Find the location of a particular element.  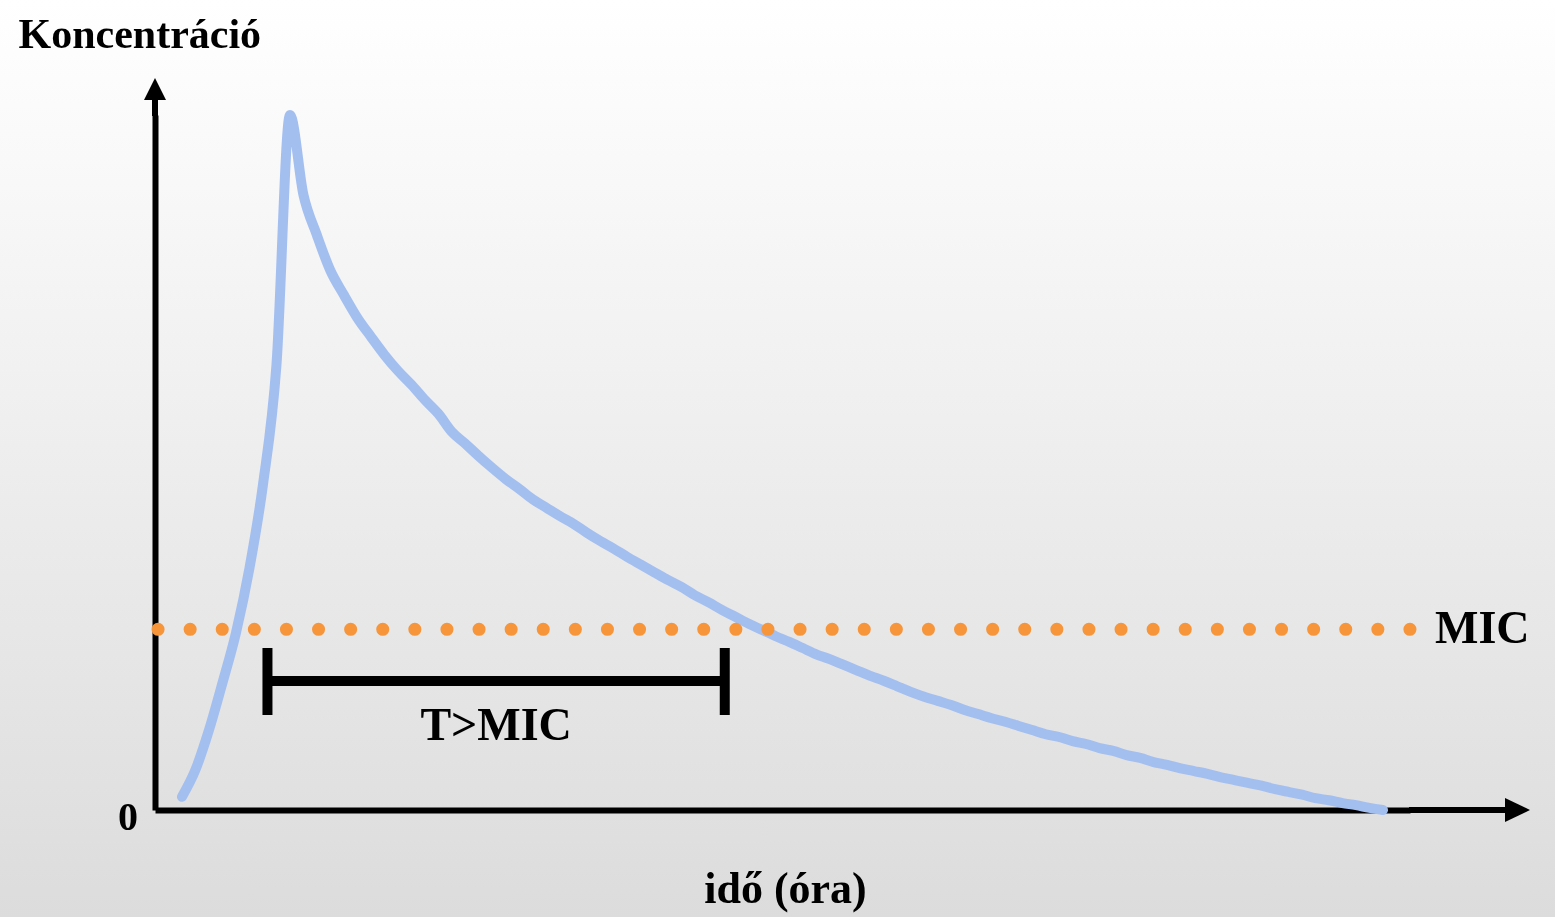

text: 0 is located at coordinates (128, 816).